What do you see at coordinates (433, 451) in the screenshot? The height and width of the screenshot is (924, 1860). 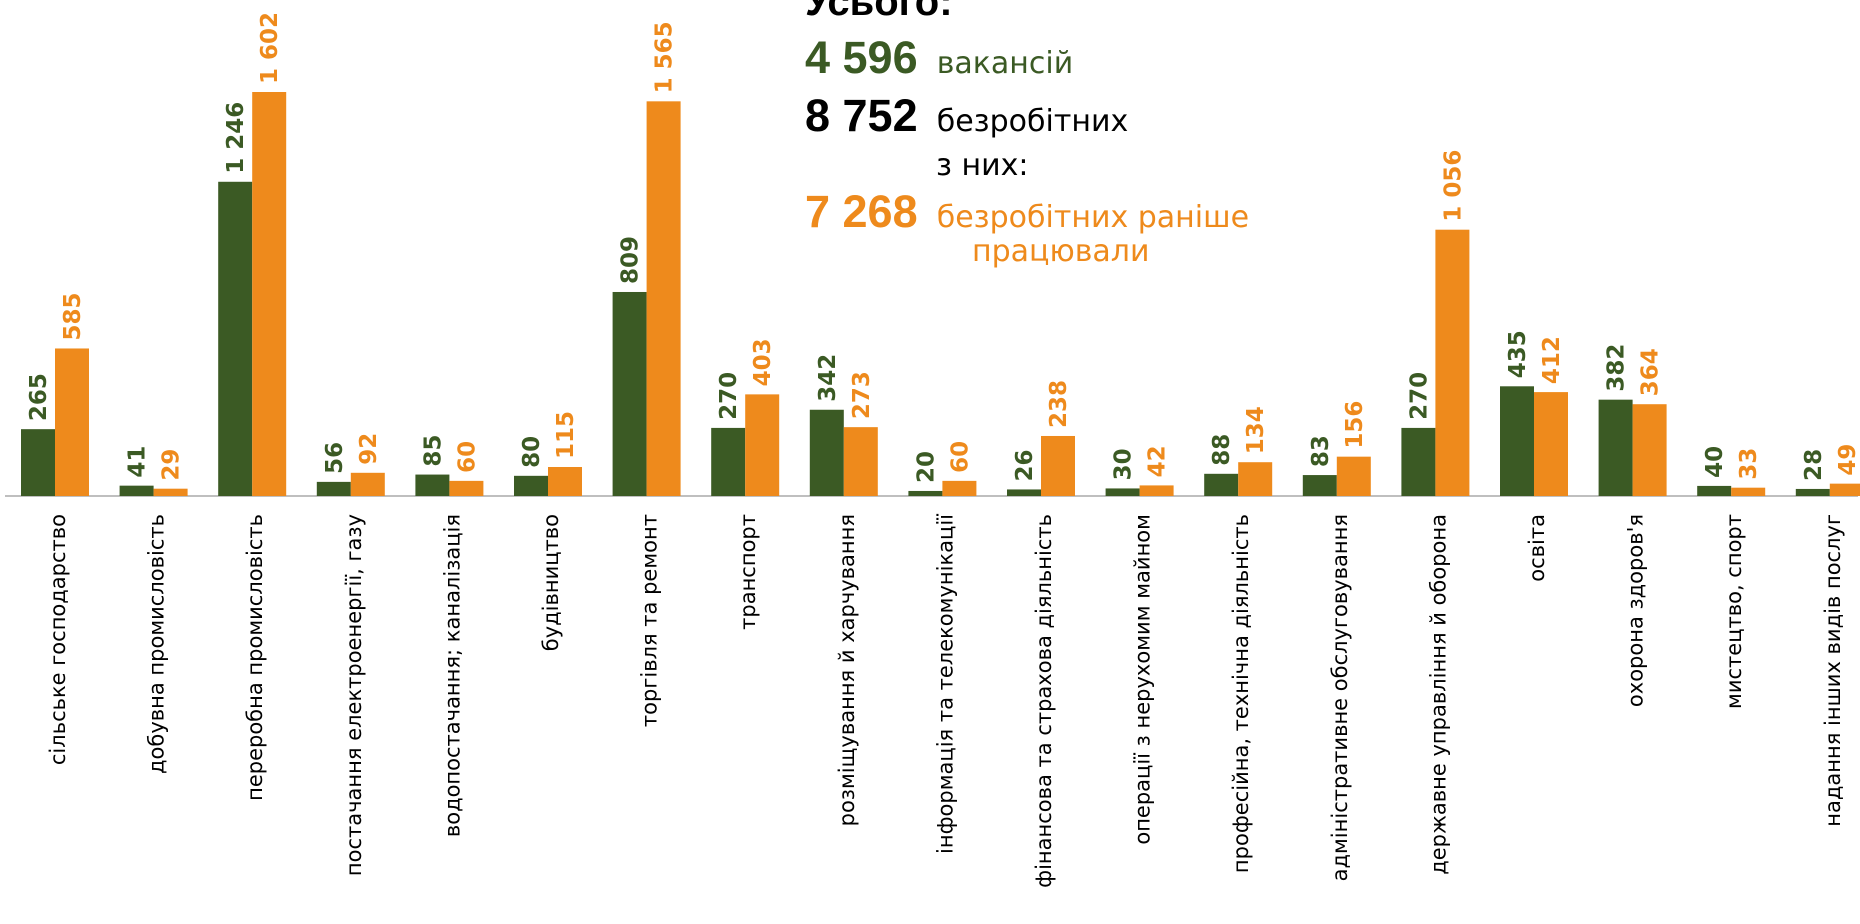 I see `data-label-vacancies-4: 85` at bounding box center [433, 451].